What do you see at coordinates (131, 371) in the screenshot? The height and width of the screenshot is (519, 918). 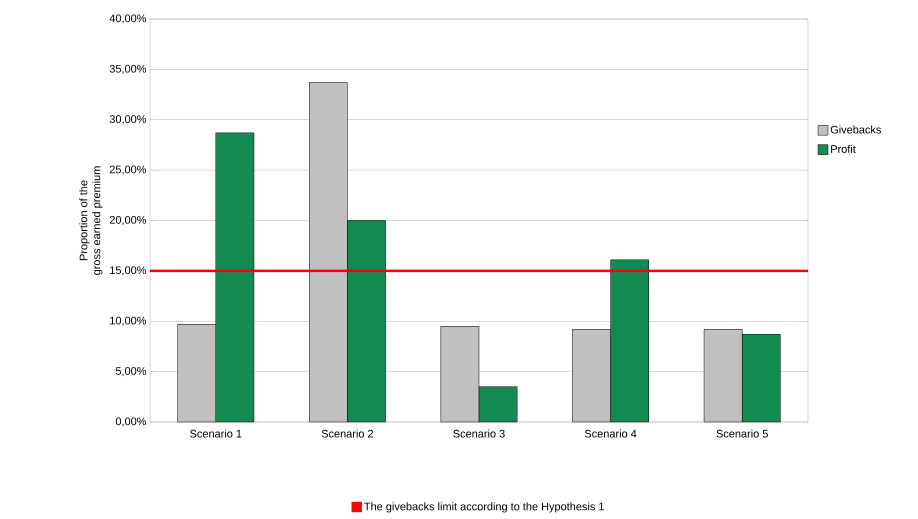 I see `y-tick-label: 5,00%` at bounding box center [131, 371].